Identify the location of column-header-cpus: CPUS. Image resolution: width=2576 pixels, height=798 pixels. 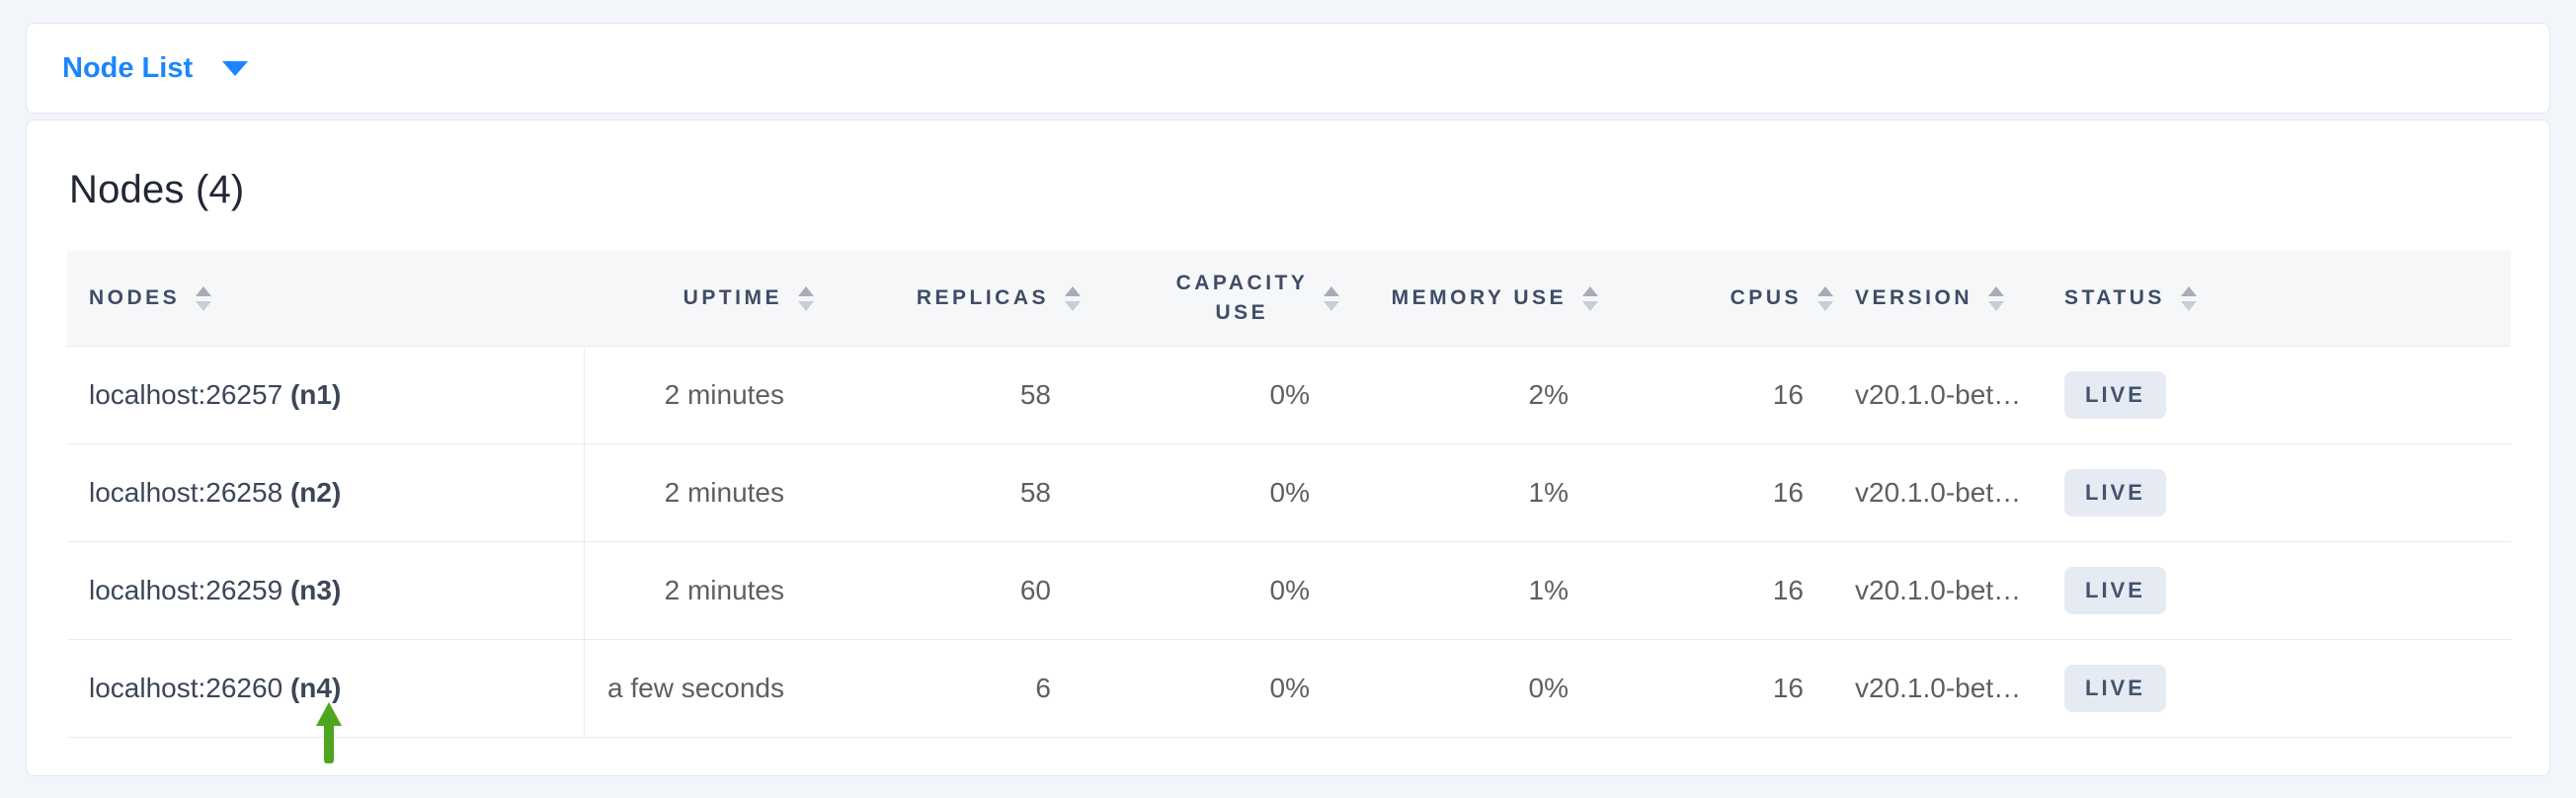
(1715, 298).